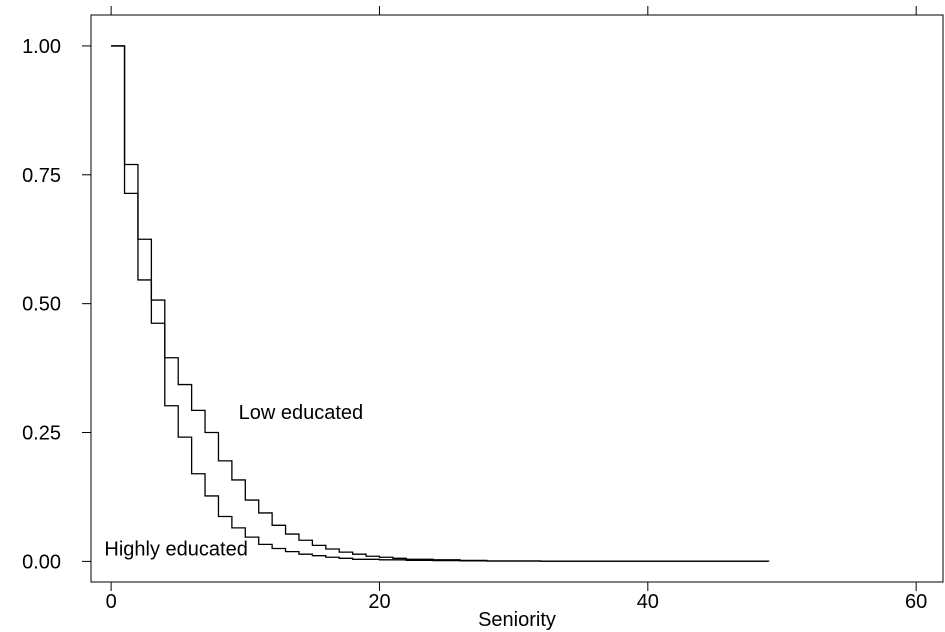 The height and width of the screenshot is (632, 945). What do you see at coordinates (41, 434) in the screenshot?
I see `y-tick-label: 0.25` at bounding box center [41, 434].